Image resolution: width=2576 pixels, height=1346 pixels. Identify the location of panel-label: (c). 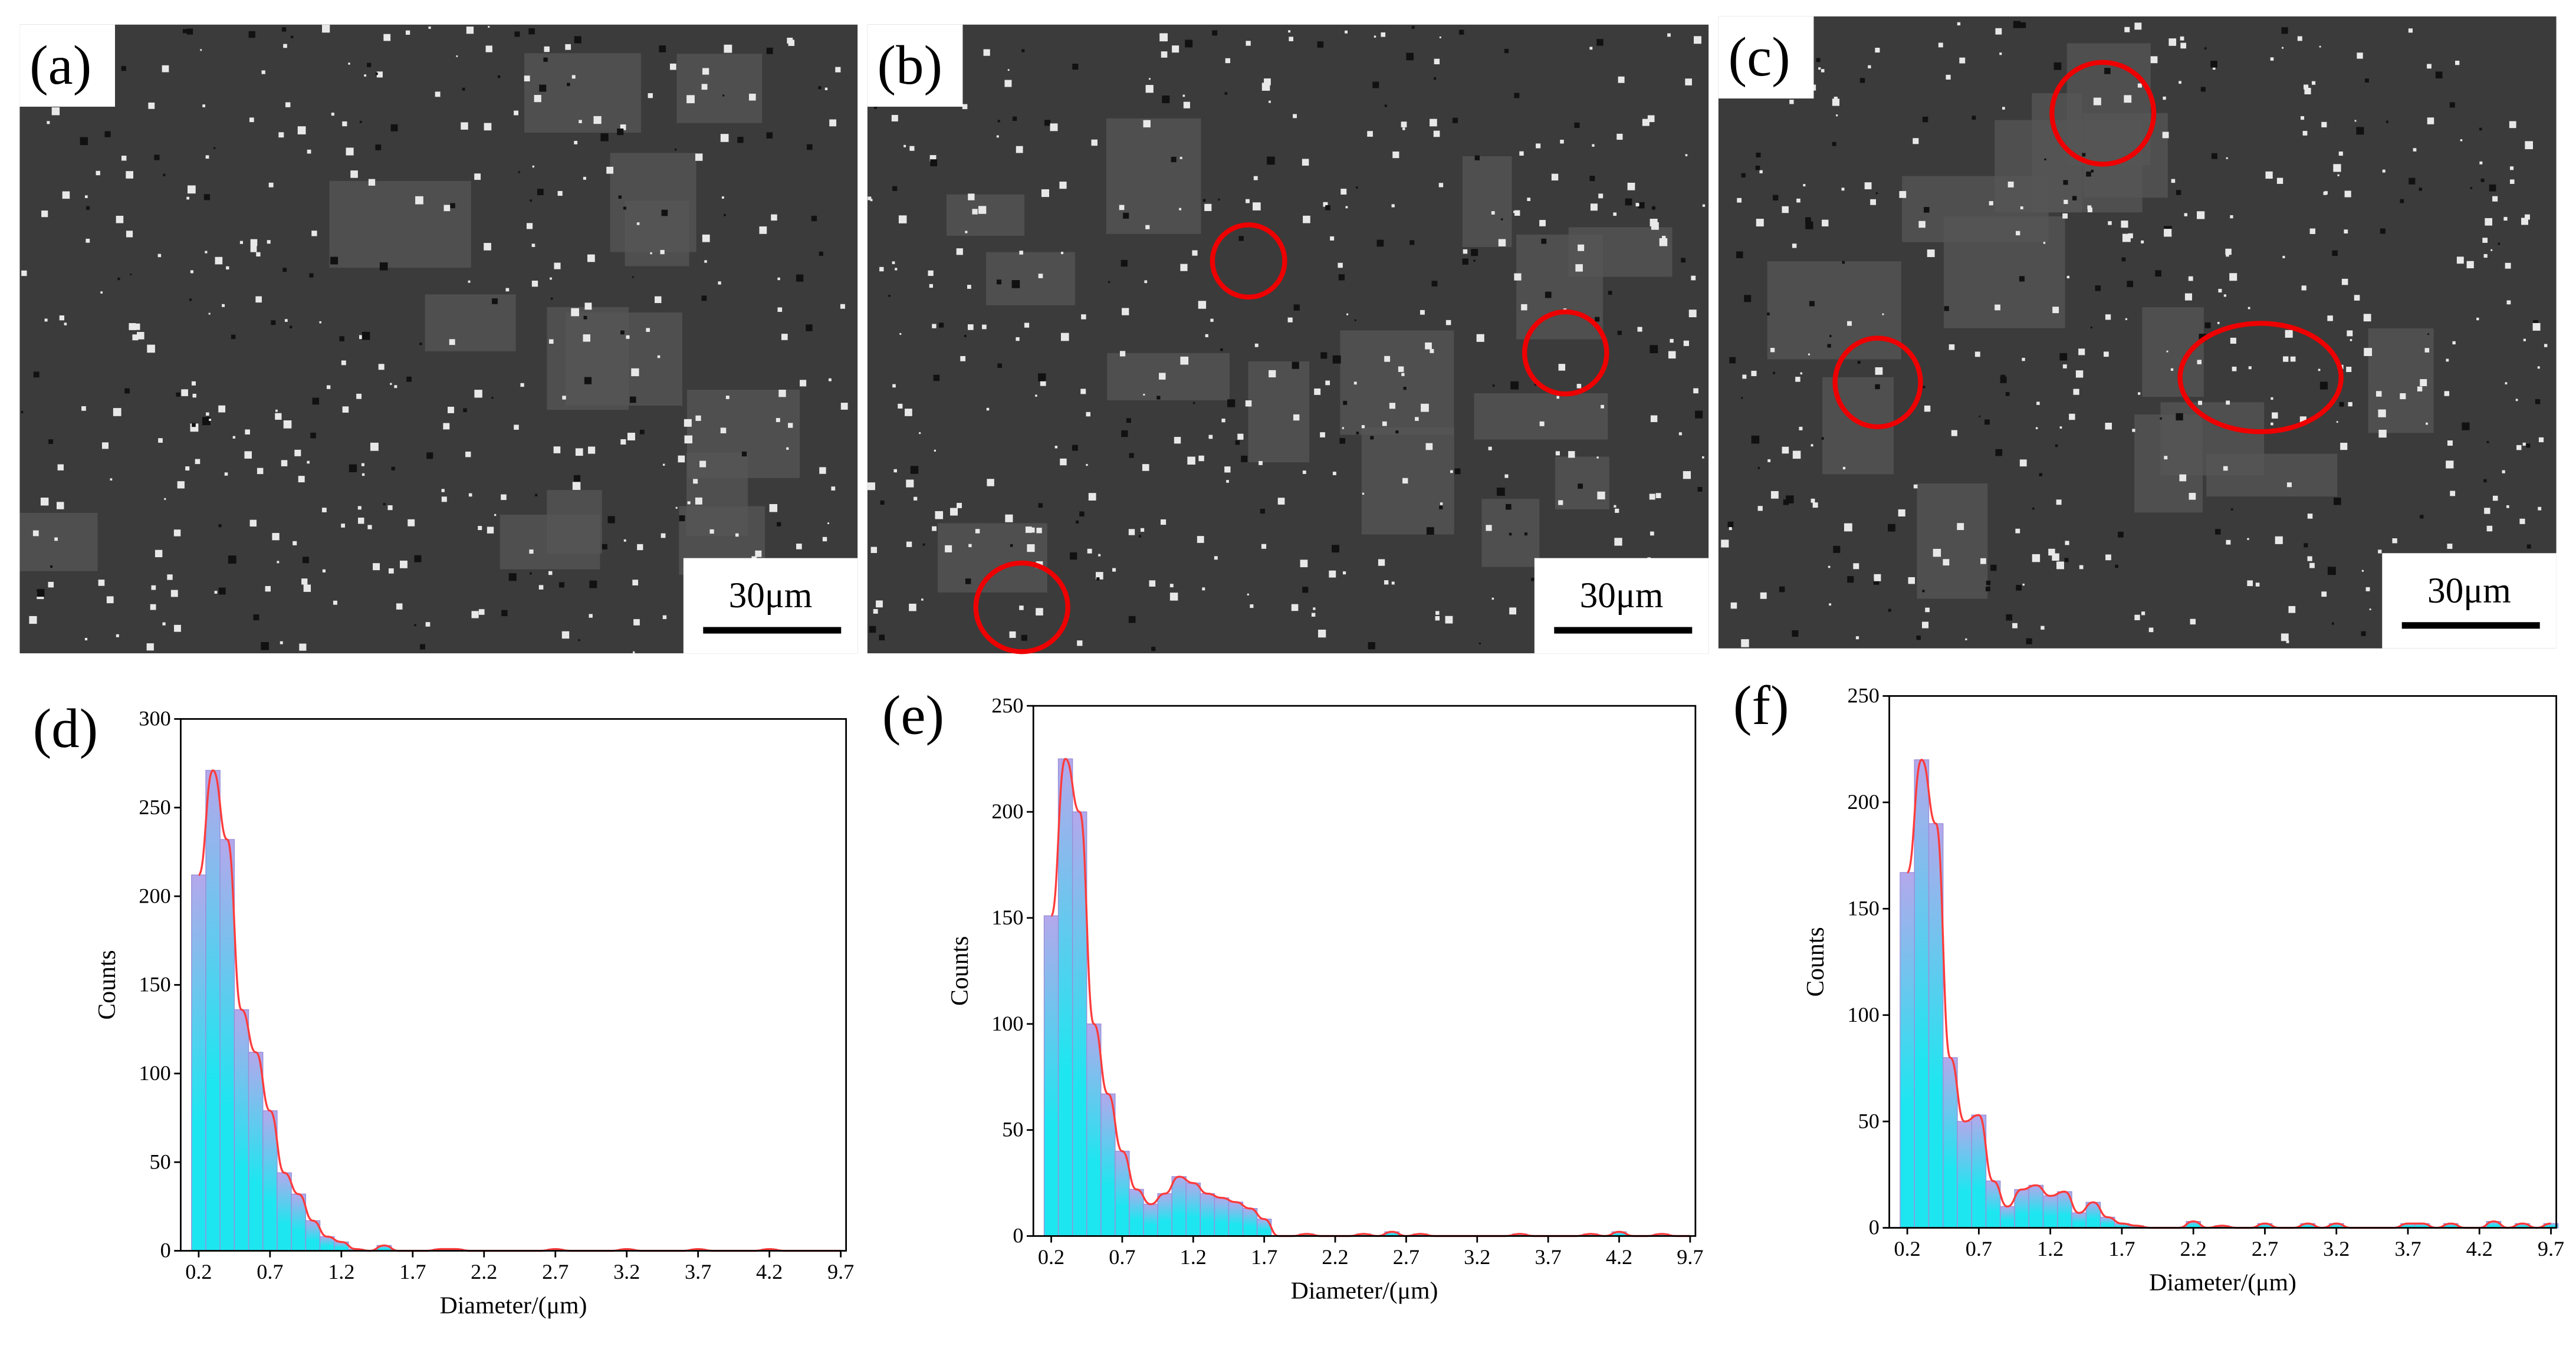
(1759, 57).